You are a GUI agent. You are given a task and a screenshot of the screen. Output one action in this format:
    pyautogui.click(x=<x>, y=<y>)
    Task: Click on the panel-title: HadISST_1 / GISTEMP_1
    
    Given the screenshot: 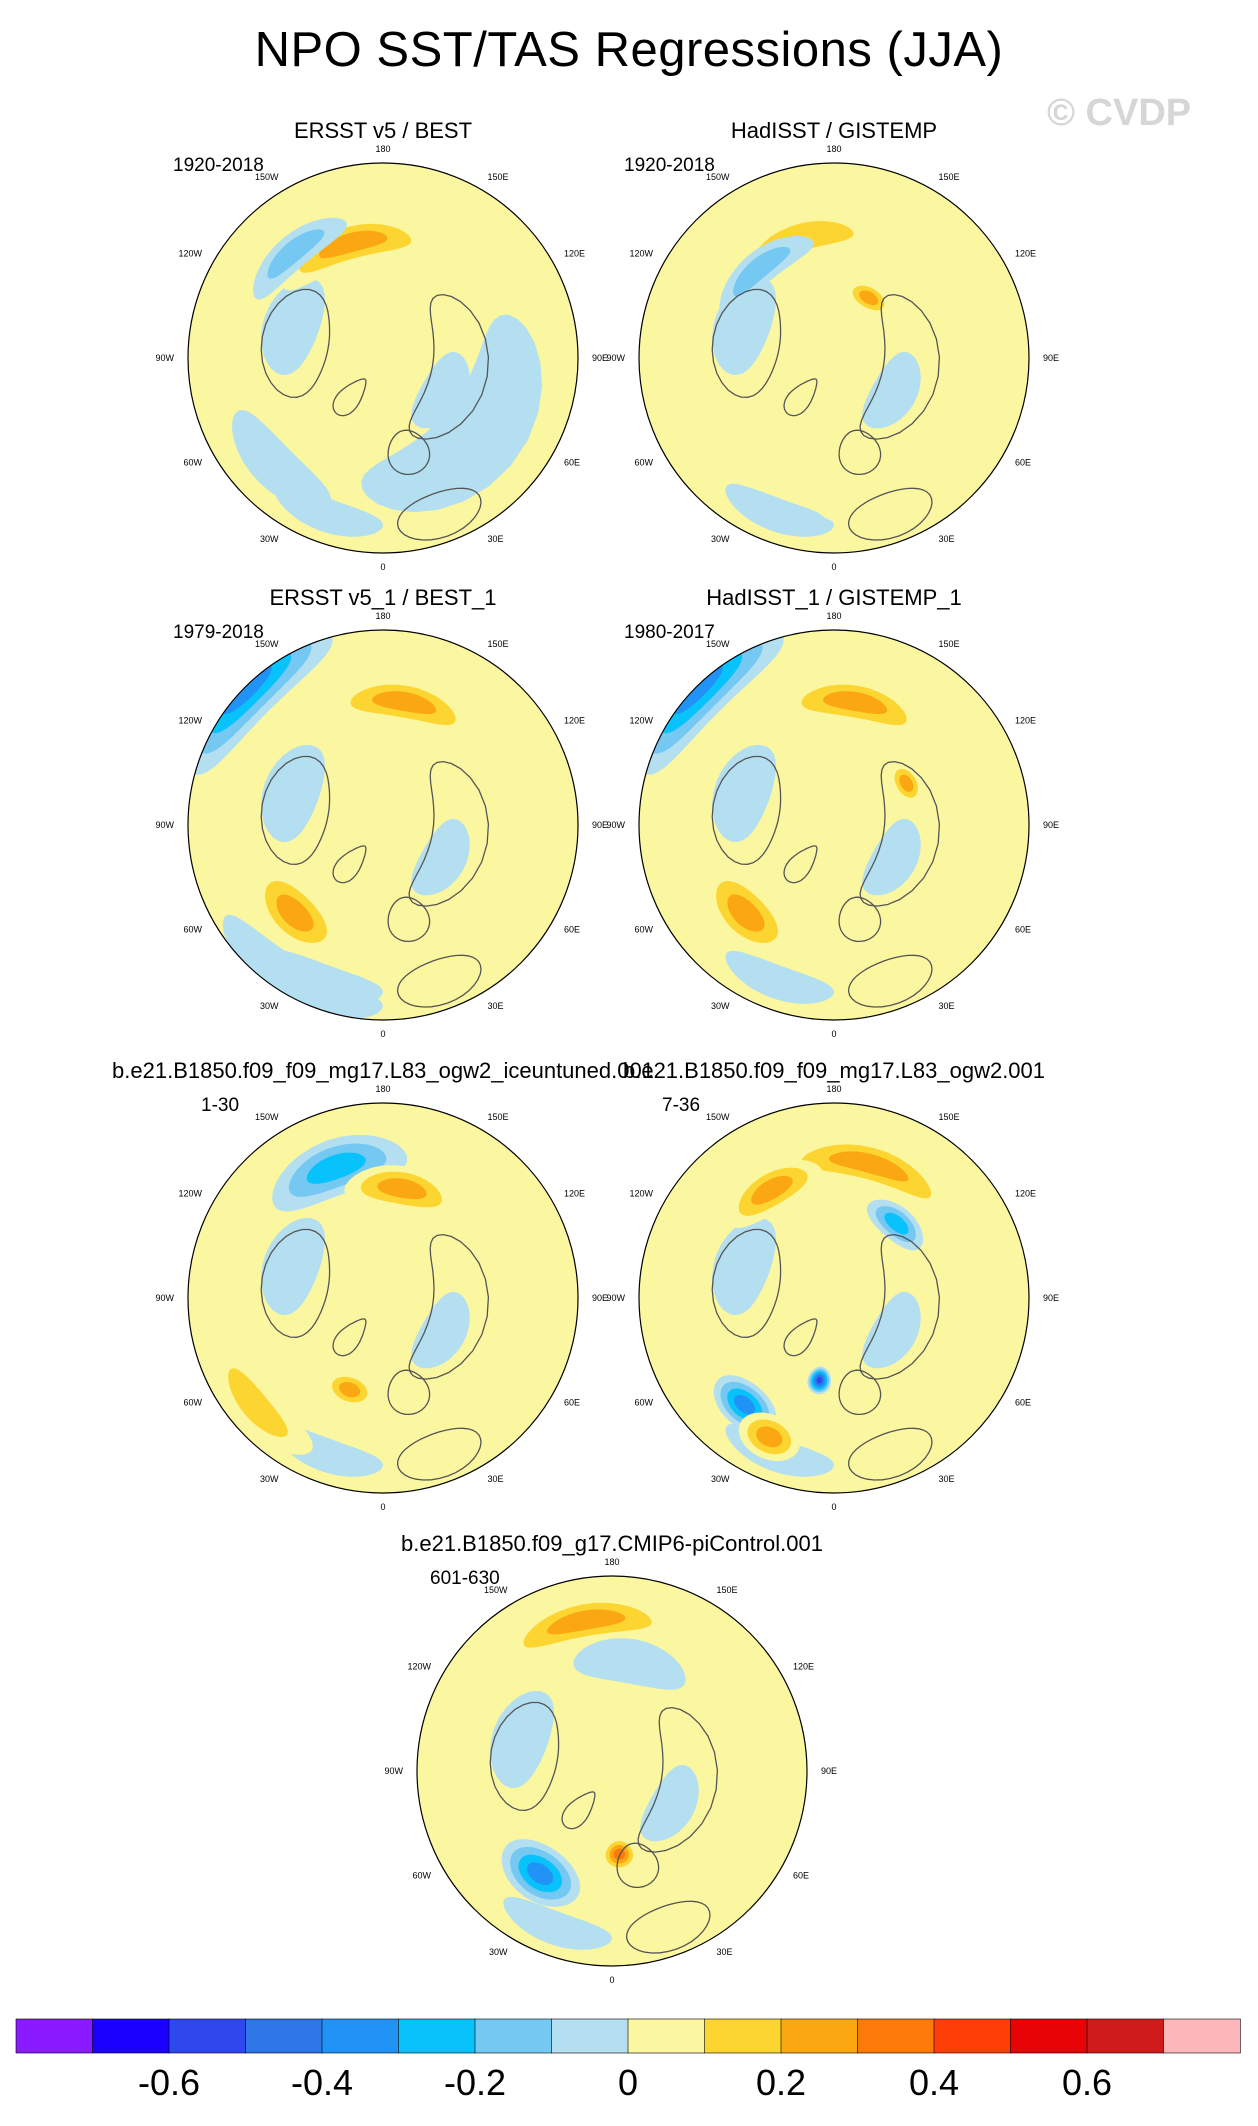 What is the action you would take?
    pyautogui.click(x=834, y=597)
    